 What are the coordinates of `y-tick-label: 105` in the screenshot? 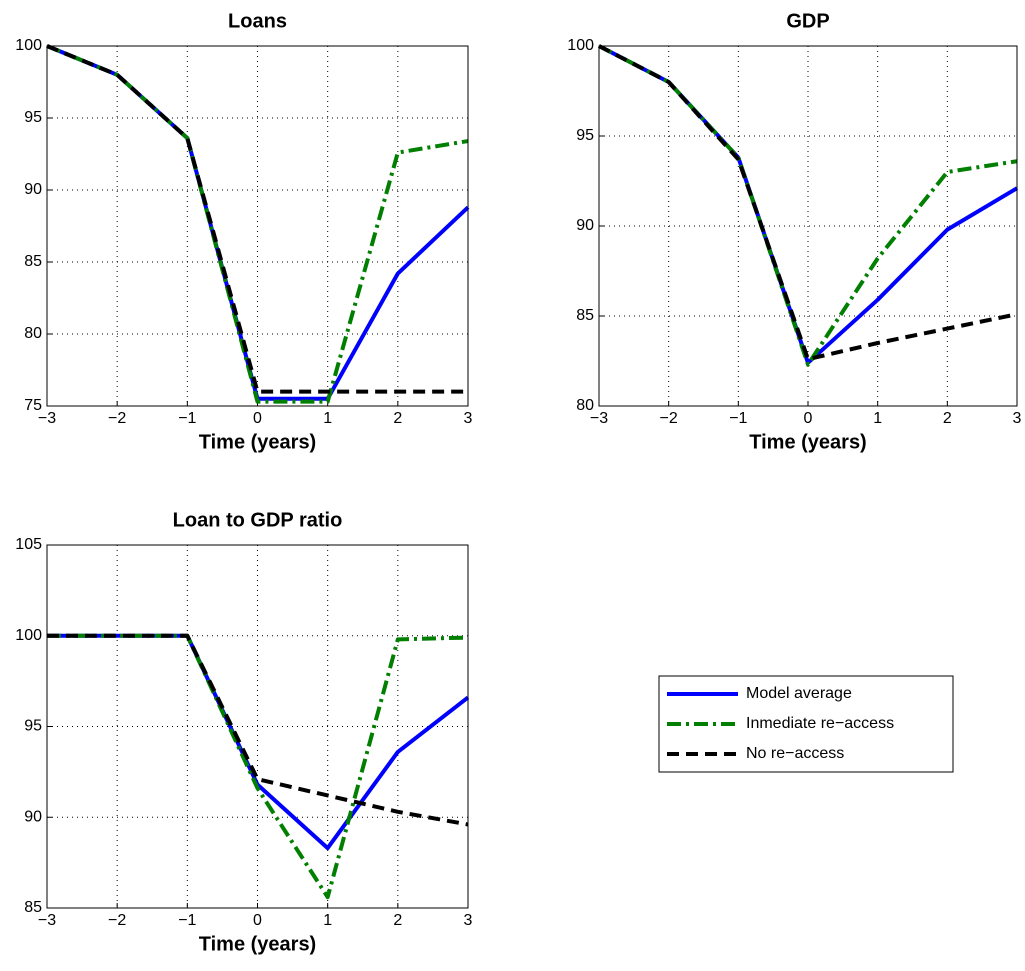 It's located at (28, 544).